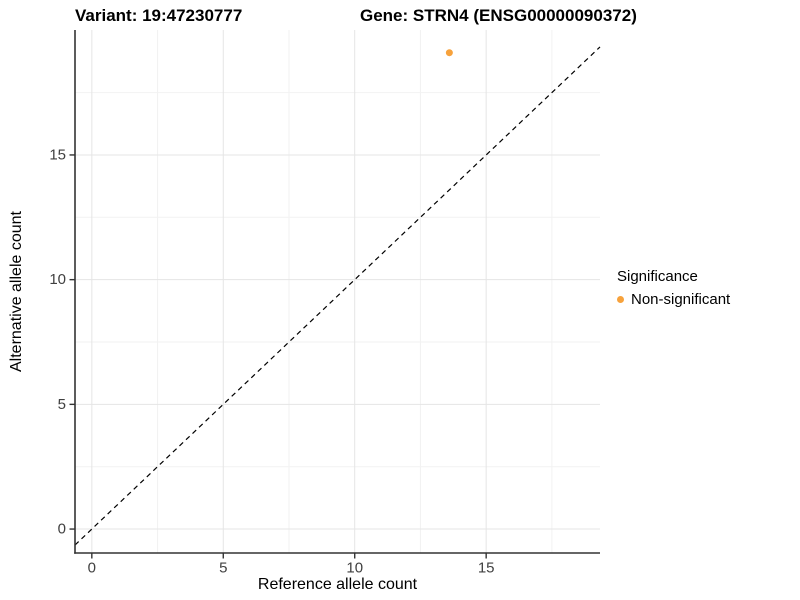  What do you see at coordinates (57, 154) in the screenshot?
I see `y-tick-label: 15` at bounding box center [57, 154].